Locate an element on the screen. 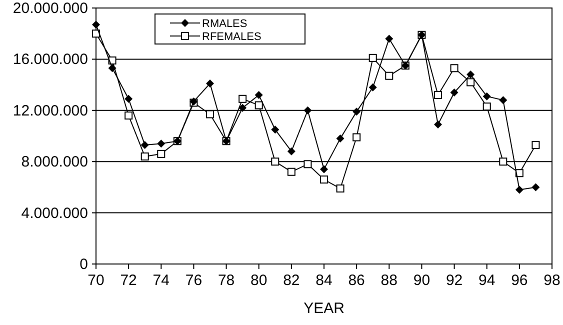 The image size is (563, 325). y-tick-label: 0 is located at coordinates (84, 264).